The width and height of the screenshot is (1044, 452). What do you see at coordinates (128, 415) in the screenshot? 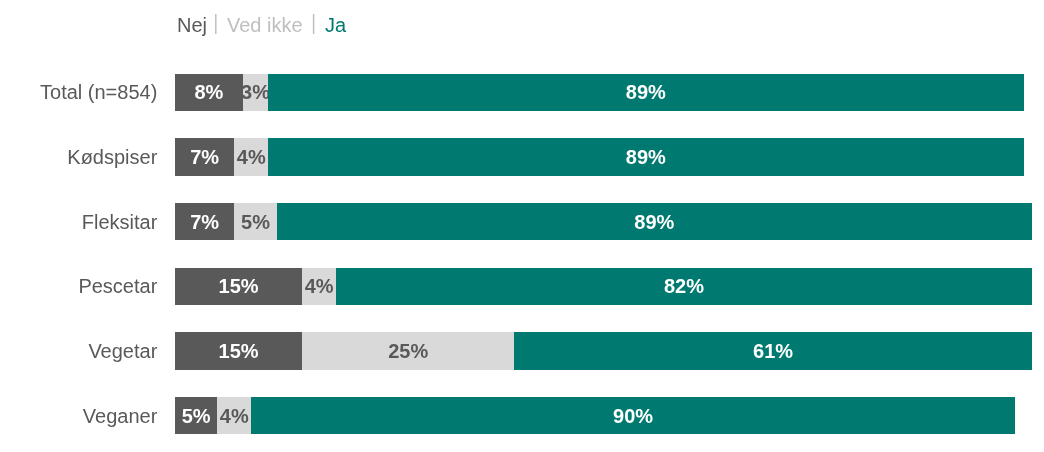
I see `y-tick-label: Veganer` at bounding box center [128, 415].